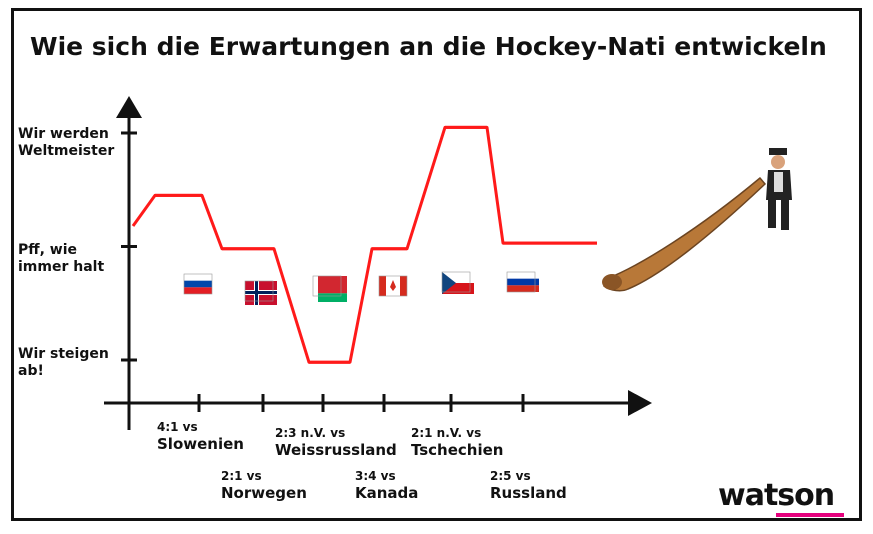 The width and height of the screenshot is (873, 534). Describe the element at coordinates (778, 162) in the screenshot. I see `player-head` at that location.